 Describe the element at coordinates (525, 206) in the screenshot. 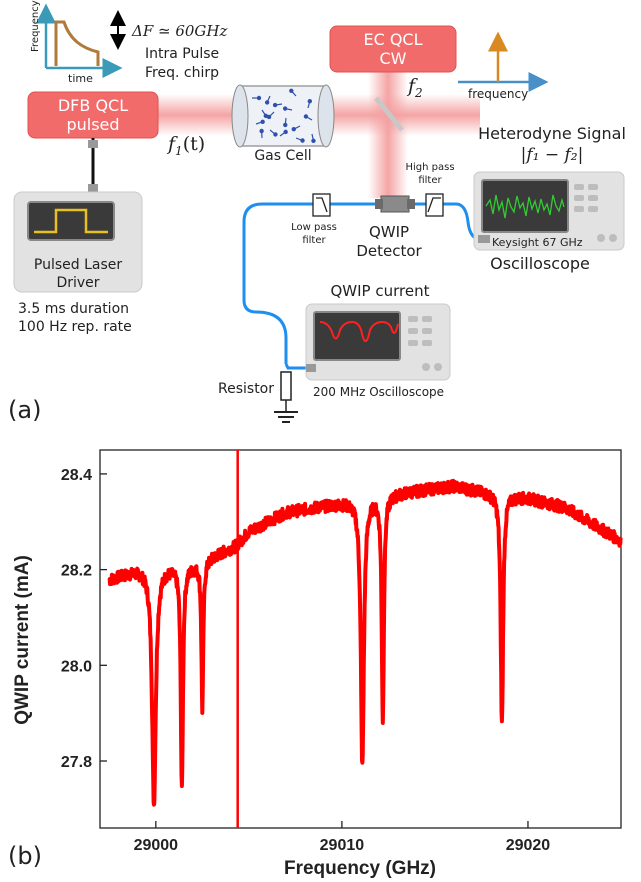

I see `heterodyne-trace` at that location.